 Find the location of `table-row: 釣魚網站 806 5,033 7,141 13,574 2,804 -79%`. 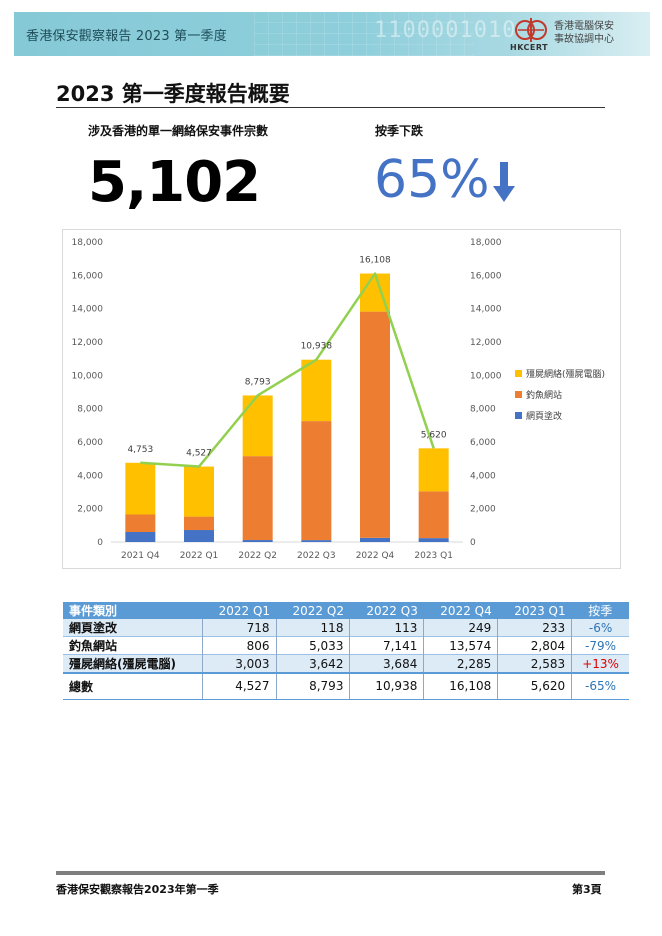

table-row: 釣魚網站 806 5,033 7,141 13,574 2,804 -79% is located at coordinates (346, 645).